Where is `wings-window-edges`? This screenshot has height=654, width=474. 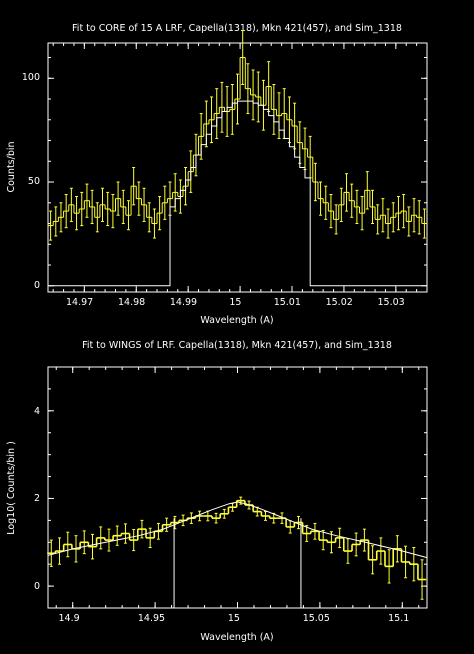
wings-window-edges is located at coordinates (237, 563).